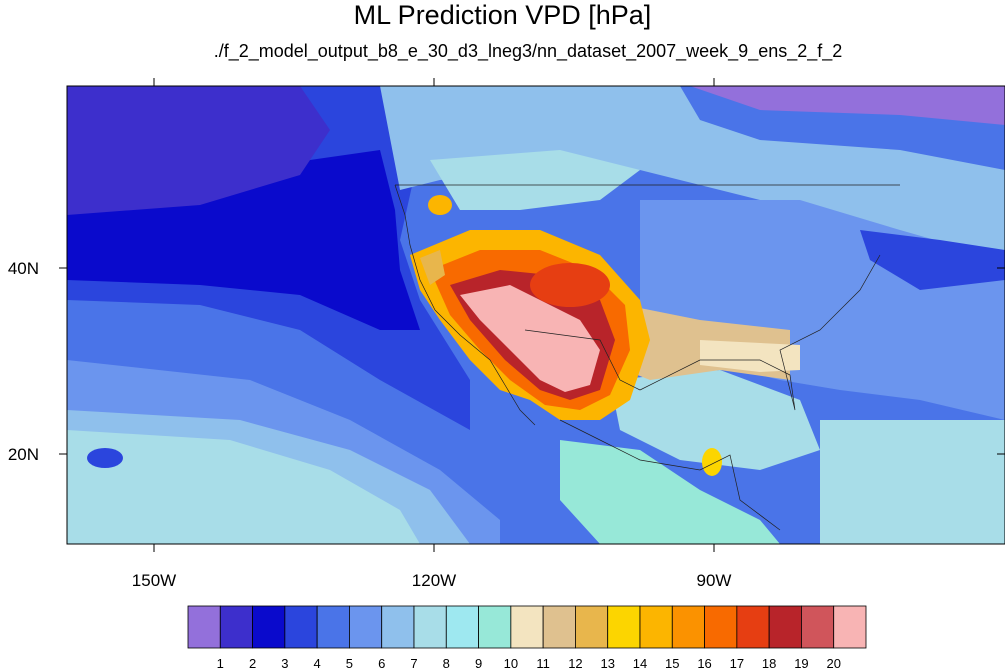 The height and width of the screenshot is (672, 1005). Describe the element at coordinates (23, 268) in the screenshot. I see `lat-label-40n: 40N` at that location.